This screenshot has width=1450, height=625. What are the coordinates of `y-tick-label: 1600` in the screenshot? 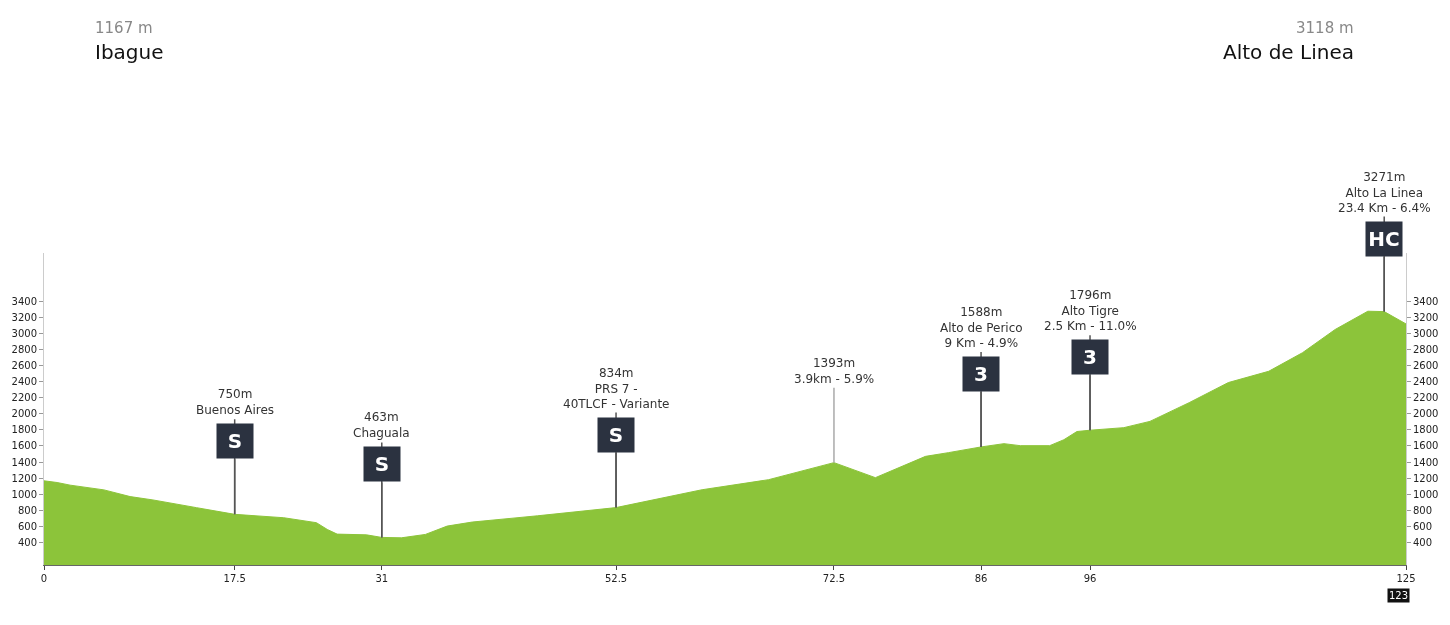 It's located at (24, 446).